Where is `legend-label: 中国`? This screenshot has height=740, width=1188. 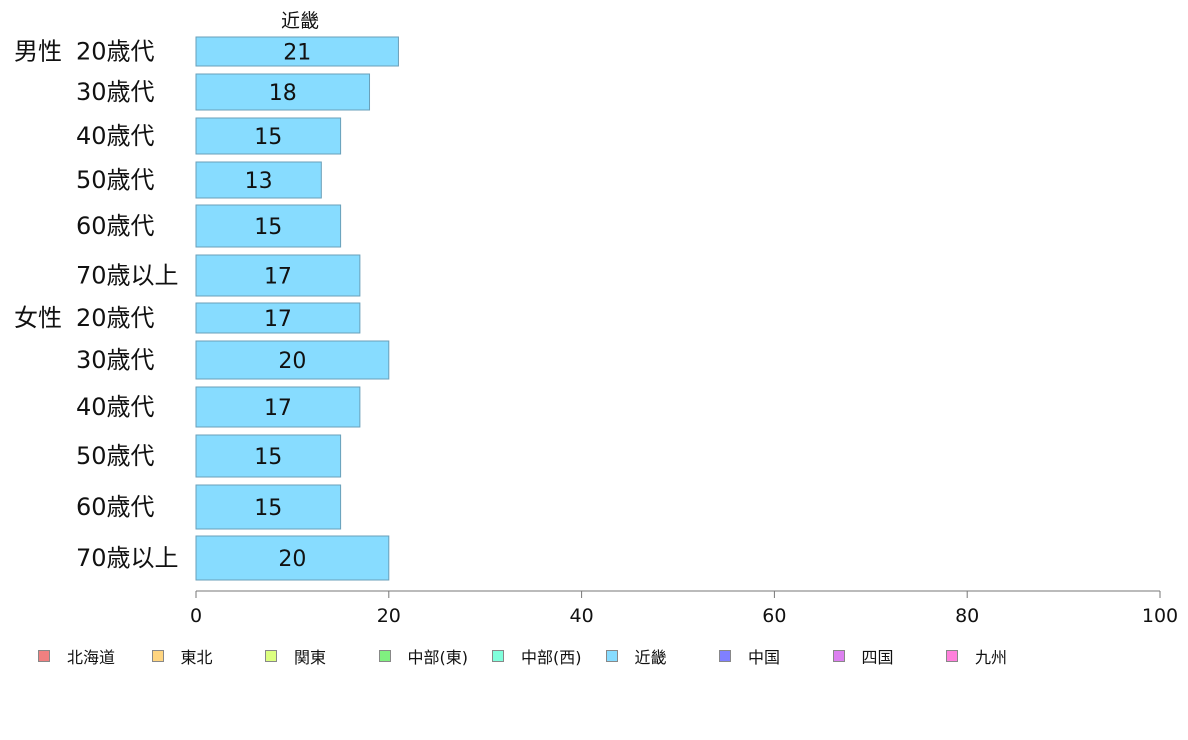
legend-label: 中国 is located at coordinates (764, 657).